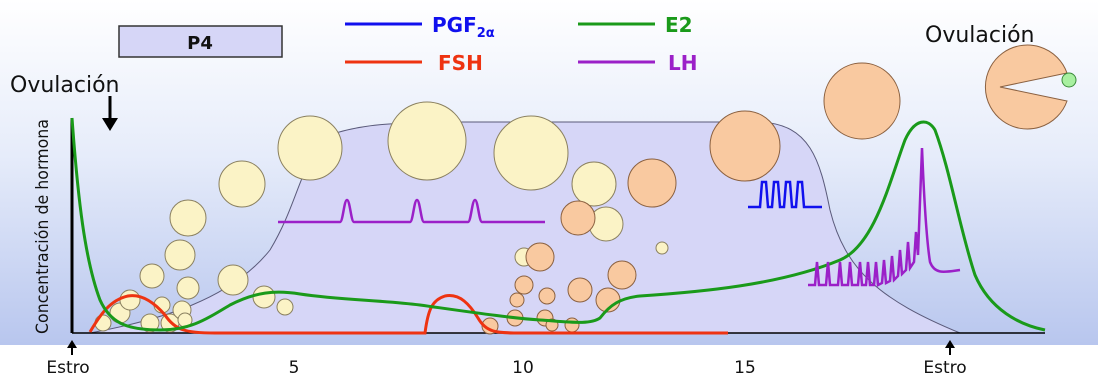 This screenshot has width=1098, height=383. I want to click on estro-arrowhead-right, so click(950, 344).